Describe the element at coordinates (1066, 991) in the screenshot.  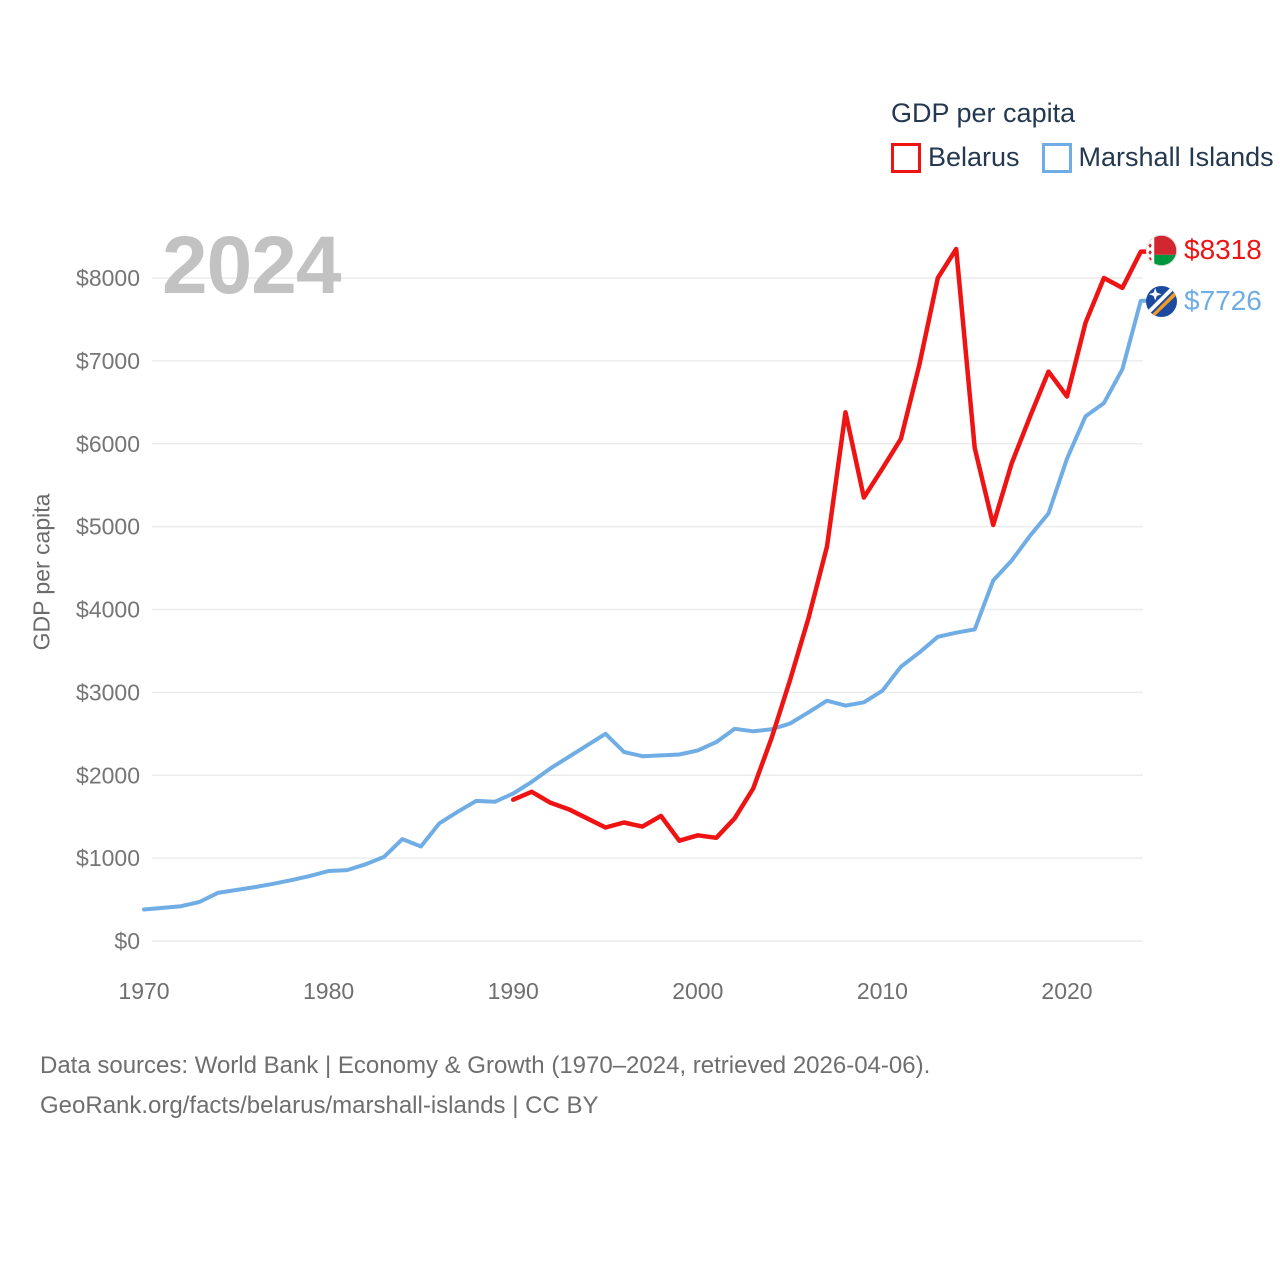
I see `svg-text: 2020` at that location.